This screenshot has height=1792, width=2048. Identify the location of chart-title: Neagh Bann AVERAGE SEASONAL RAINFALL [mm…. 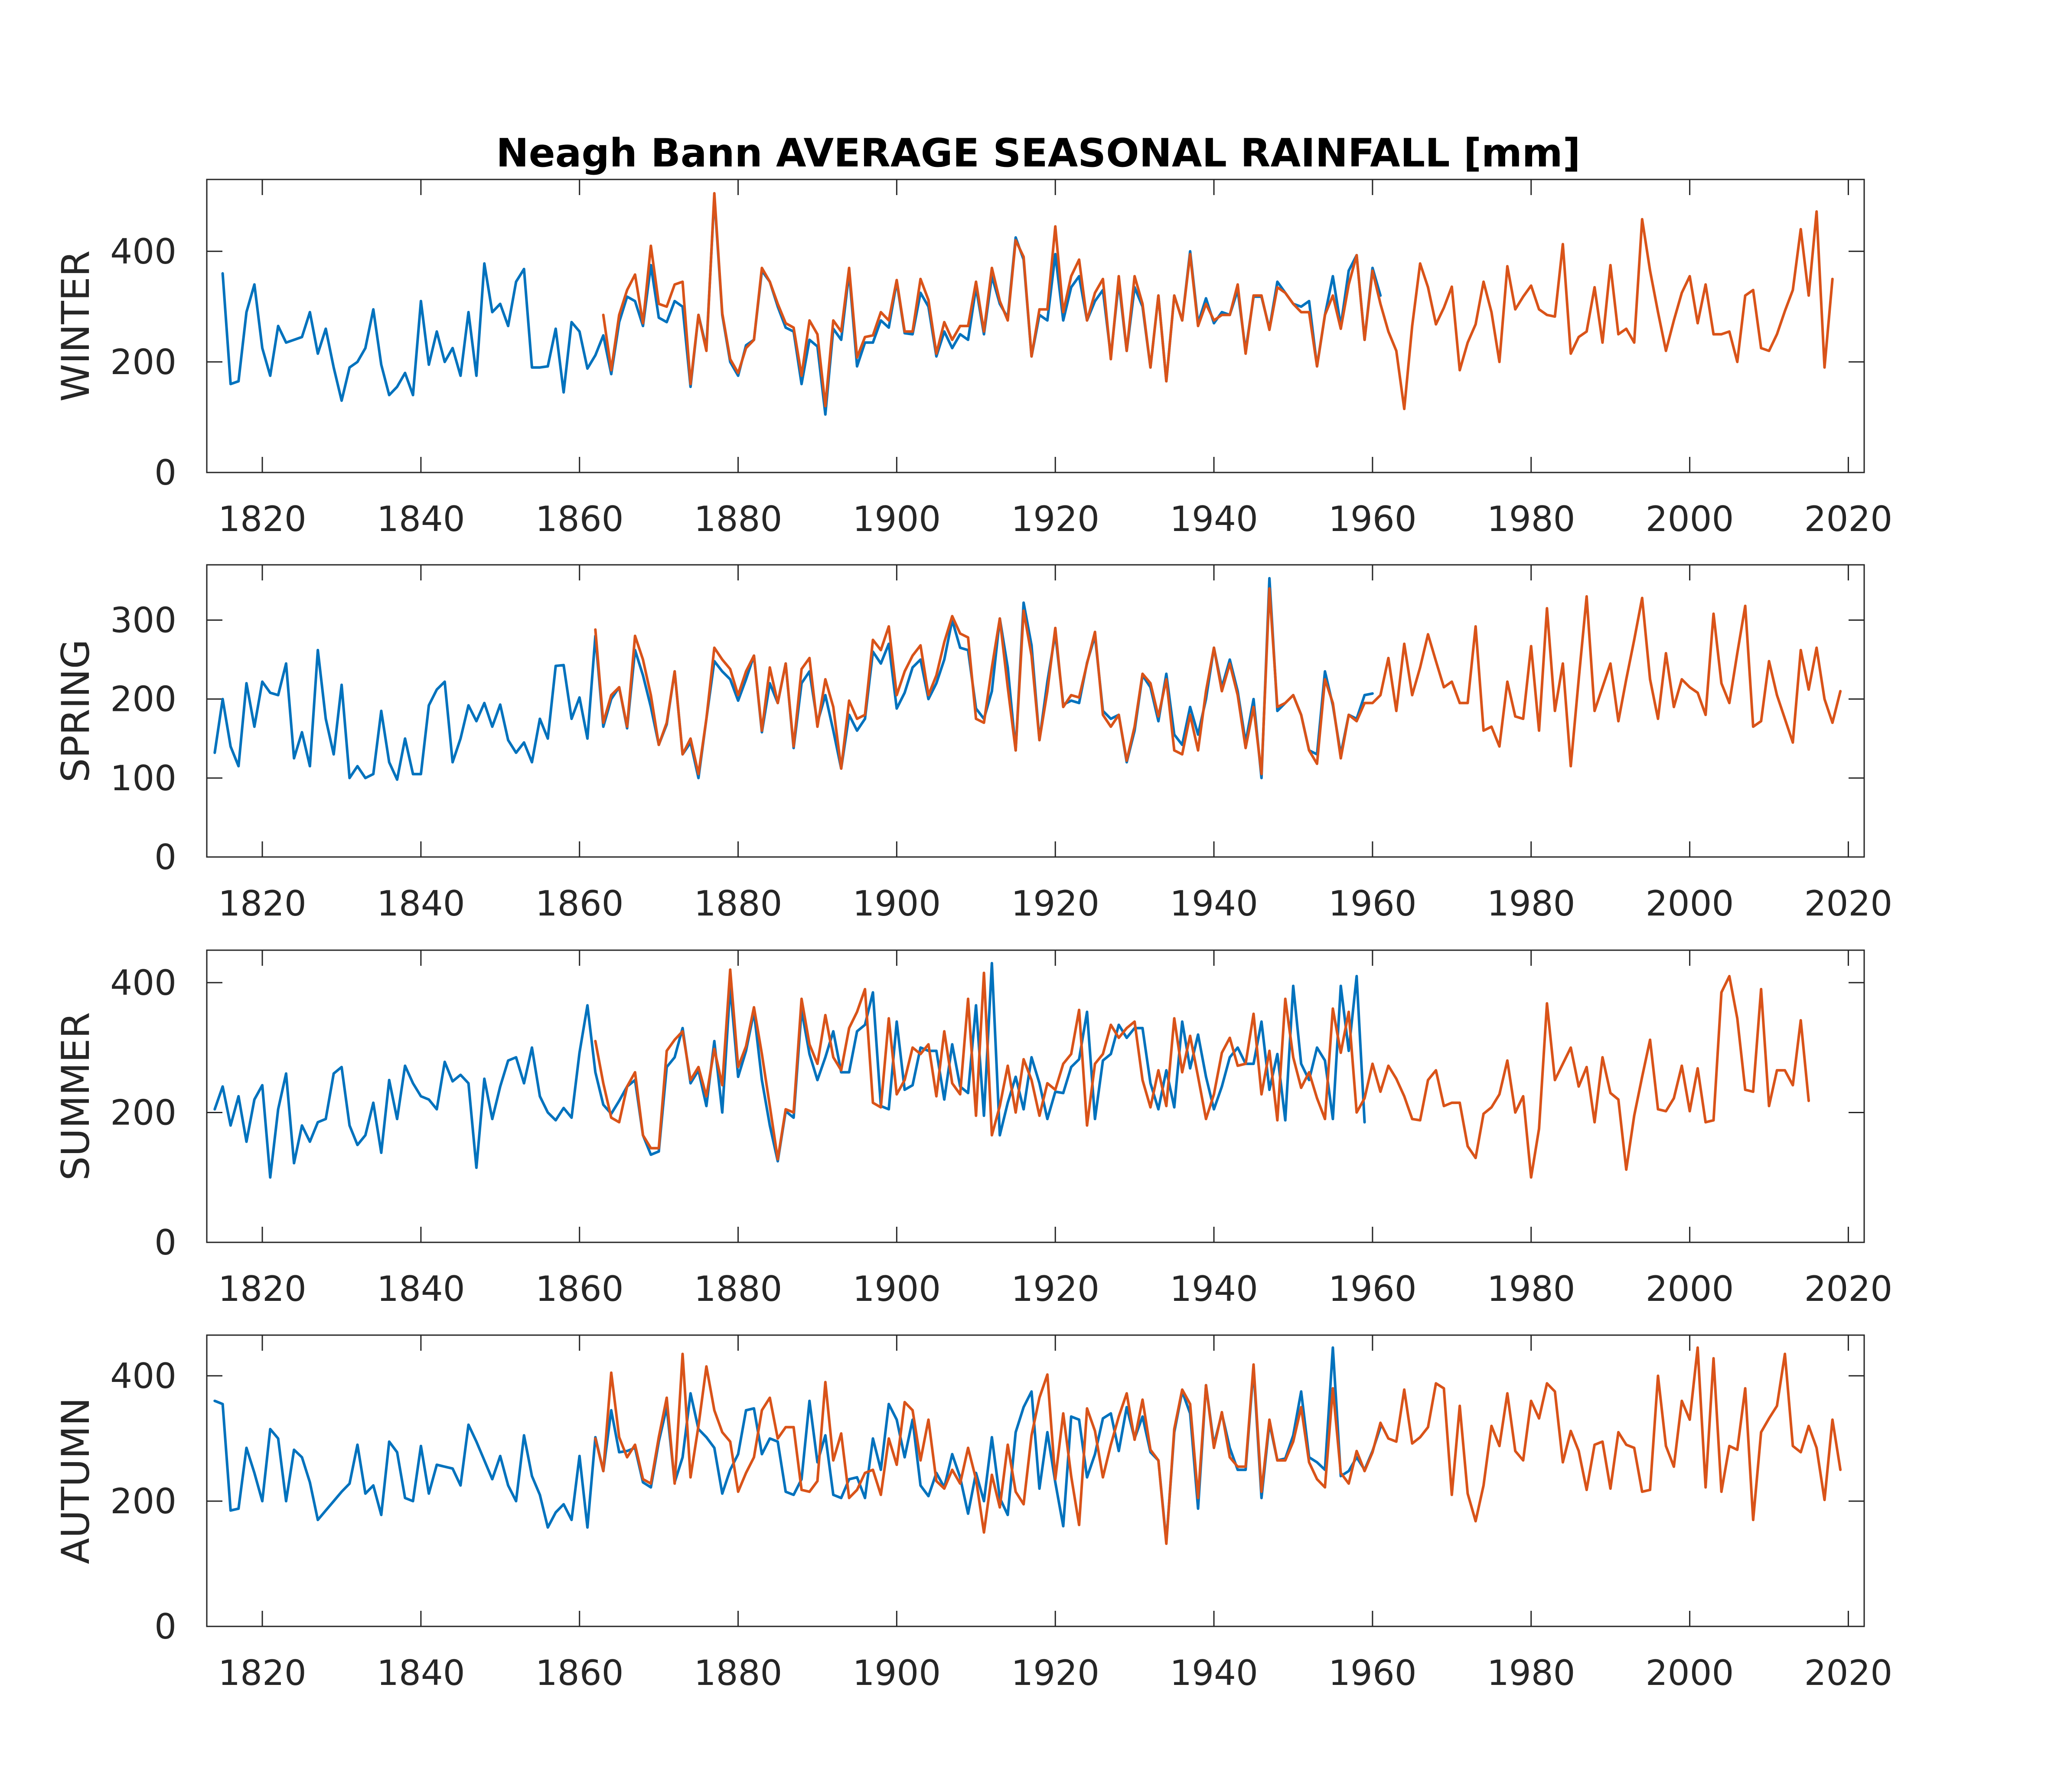
(1038, 153).